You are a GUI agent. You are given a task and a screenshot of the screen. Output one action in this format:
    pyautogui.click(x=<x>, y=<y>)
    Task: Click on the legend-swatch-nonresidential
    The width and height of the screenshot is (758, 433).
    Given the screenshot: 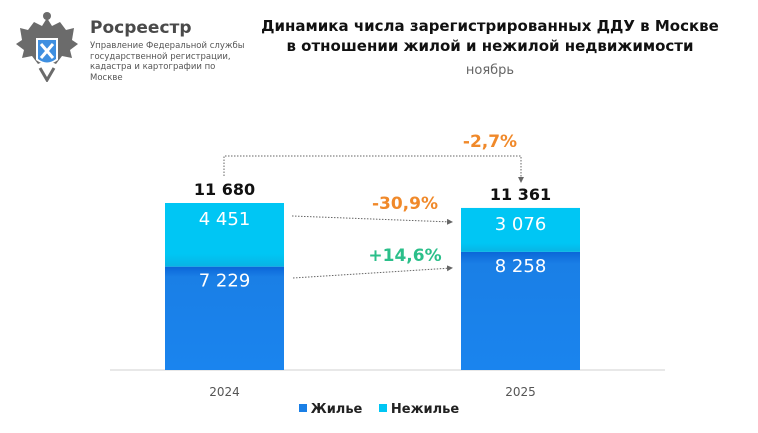 What is the action you would take?
    pyautogui.click(x=382, y=408)
    